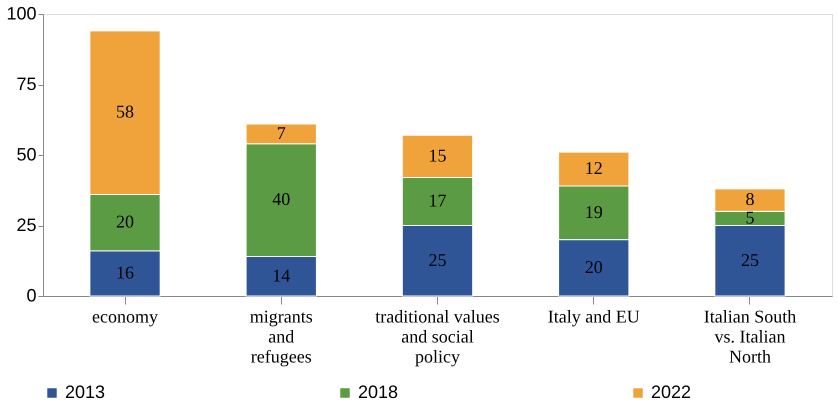 The width and height of the screenshot is (837, 407). What do you see at coordinates (85, 392) in the screenshot?
I see `legend-label: 2013` at bounding box center [85, 392].